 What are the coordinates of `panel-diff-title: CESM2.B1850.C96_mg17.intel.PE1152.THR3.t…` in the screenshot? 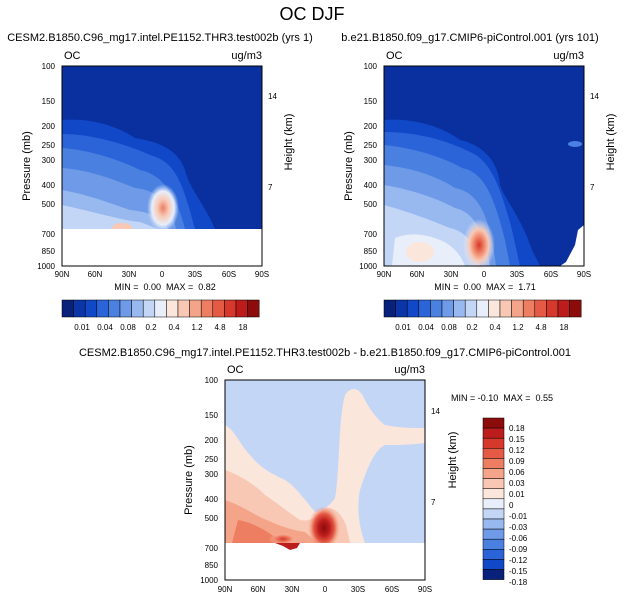 It's located at (325, 353).